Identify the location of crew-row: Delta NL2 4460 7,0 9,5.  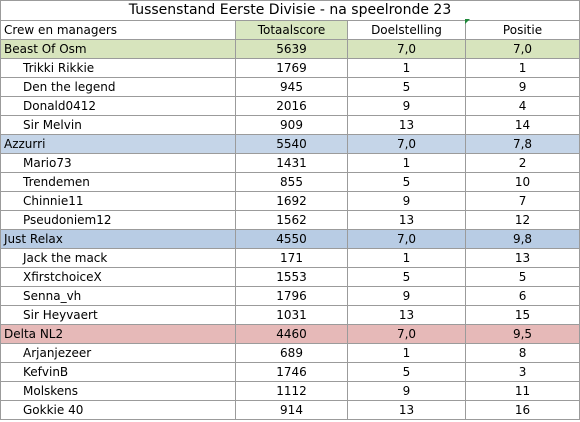
(290, 334).